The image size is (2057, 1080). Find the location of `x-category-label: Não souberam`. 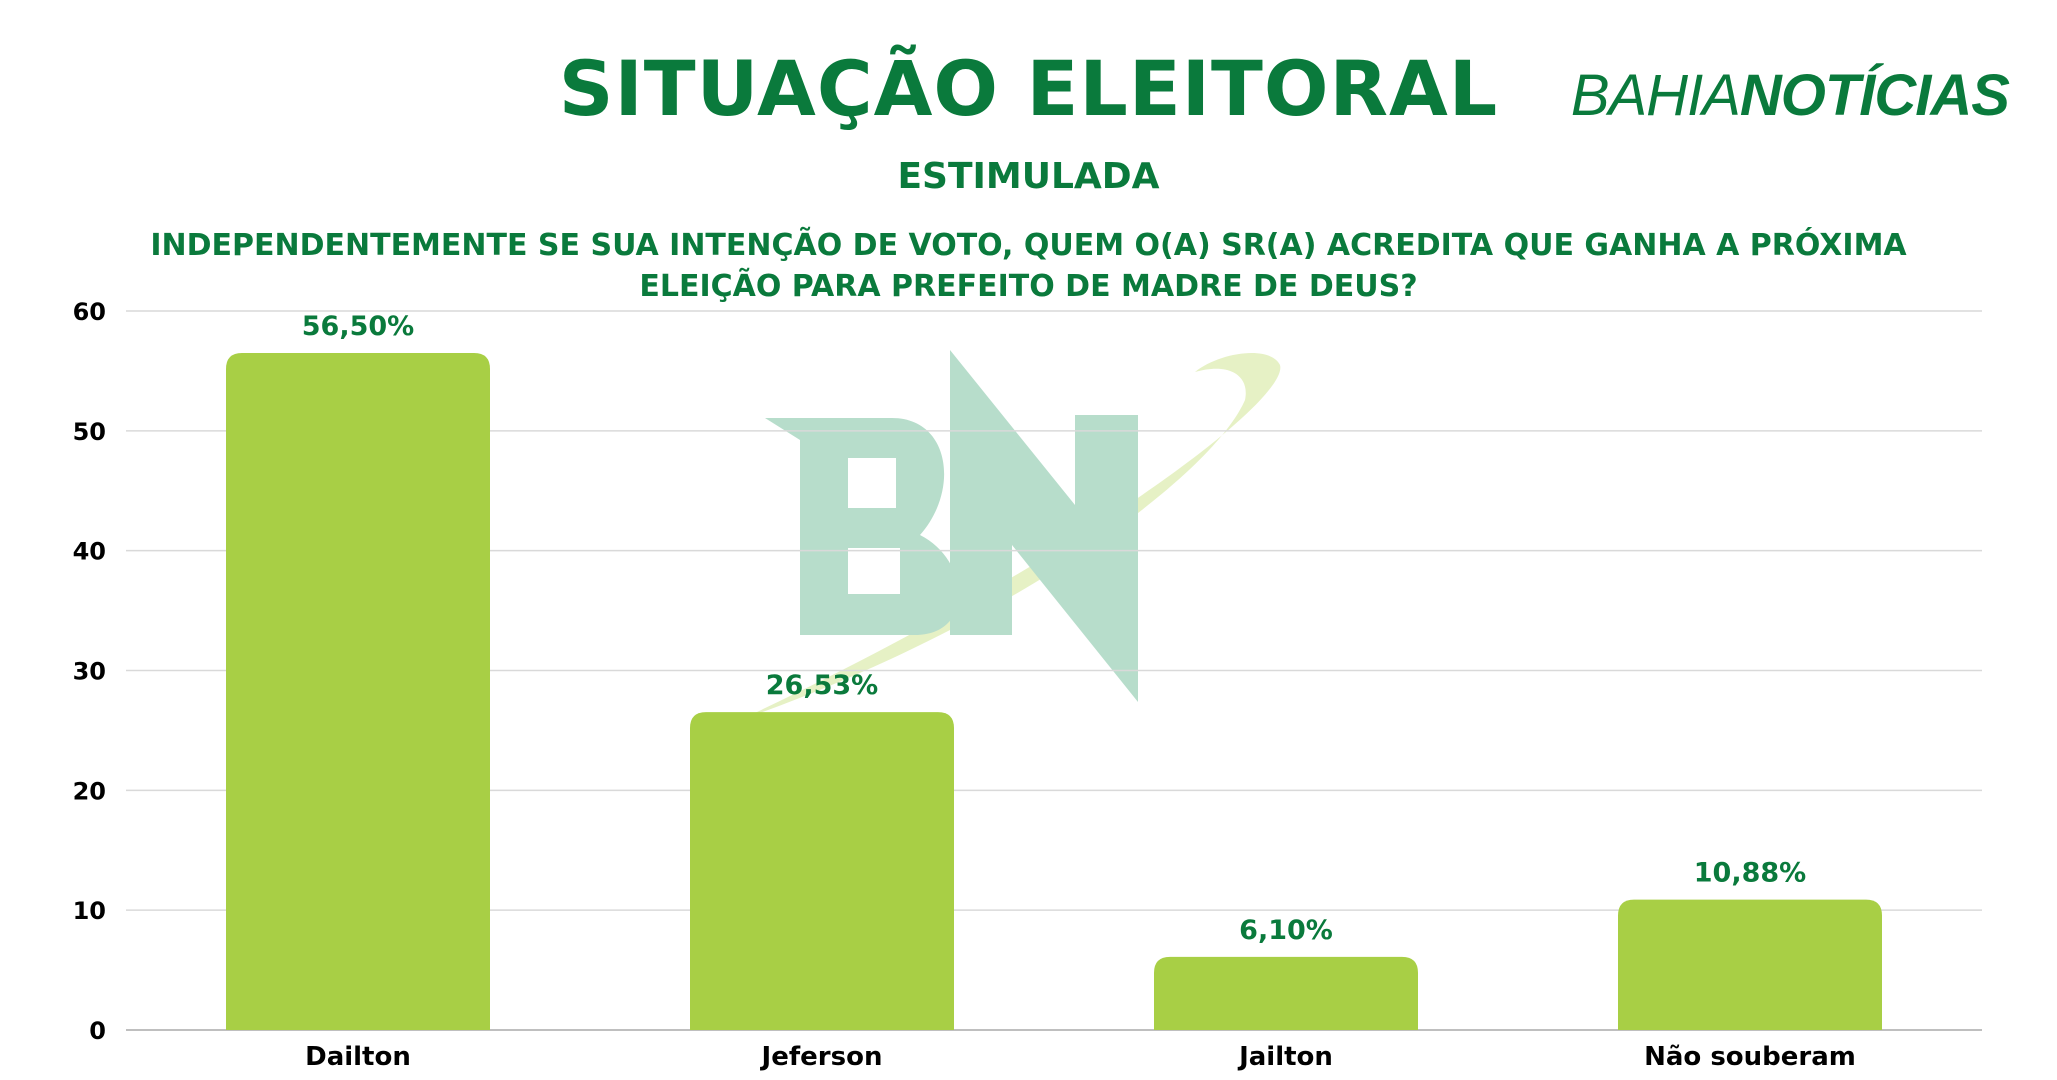

x-category-label: Não souberam is located at coordinates (1750, 1057).